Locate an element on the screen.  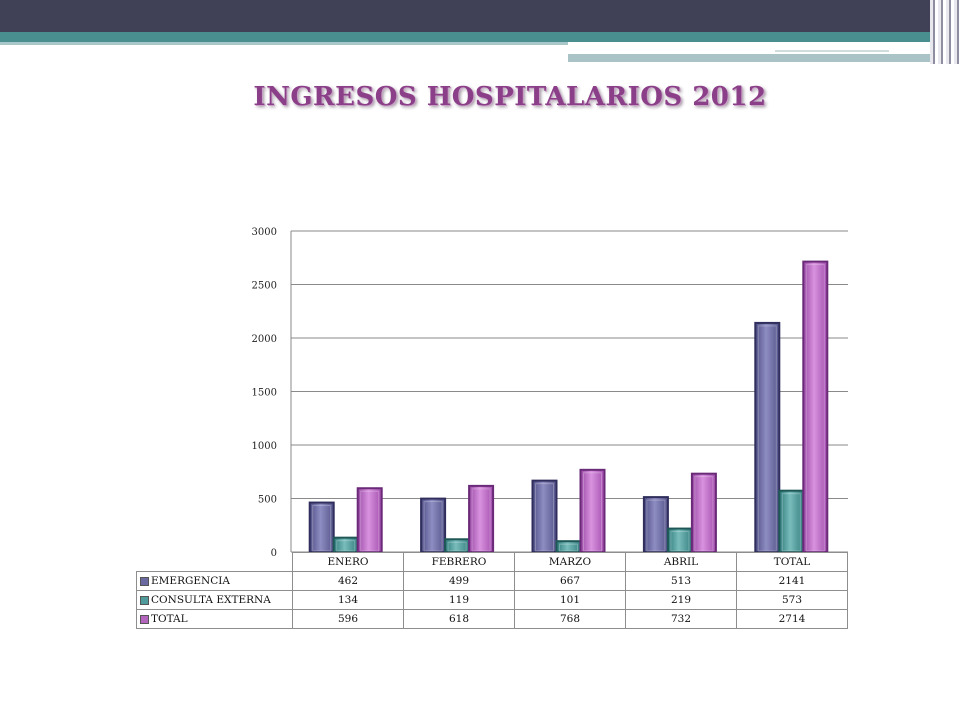
header-right-line is located at coordinates (832, 51).